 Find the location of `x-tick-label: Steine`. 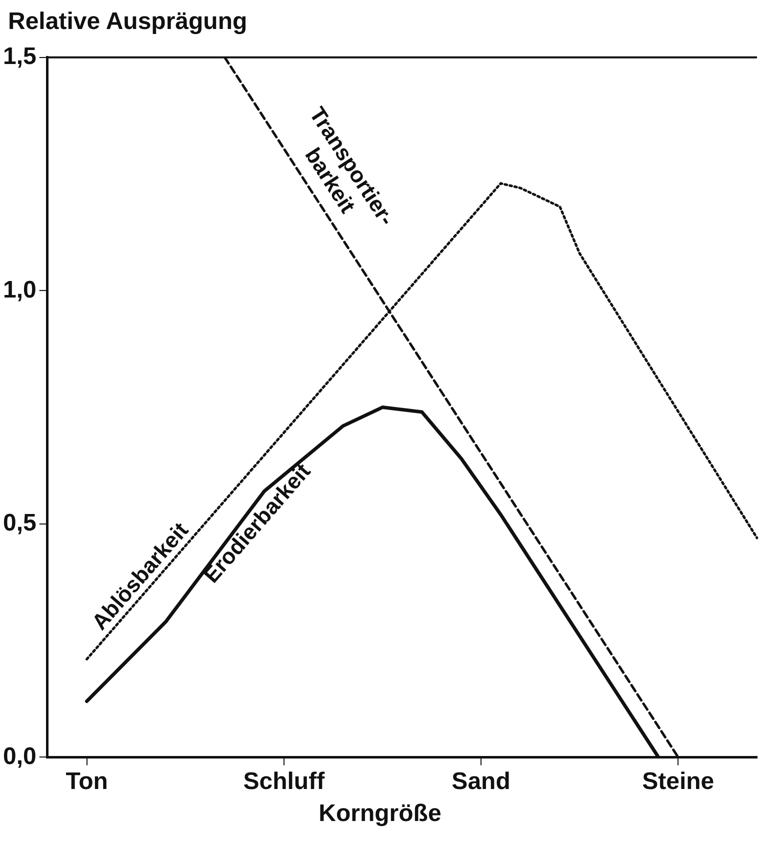

x-tick-label: Steine is located at coordinates (678, 782).